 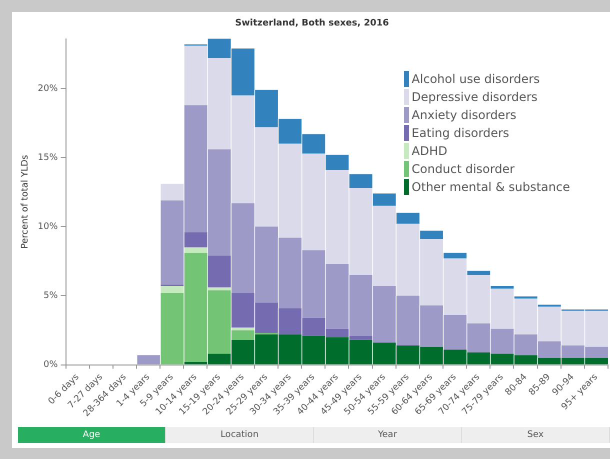 What do you see at coordinates (464, 115) in the screenshot?
I see `legend-label: Anxiety disorders` at bounding box center [464, 115].